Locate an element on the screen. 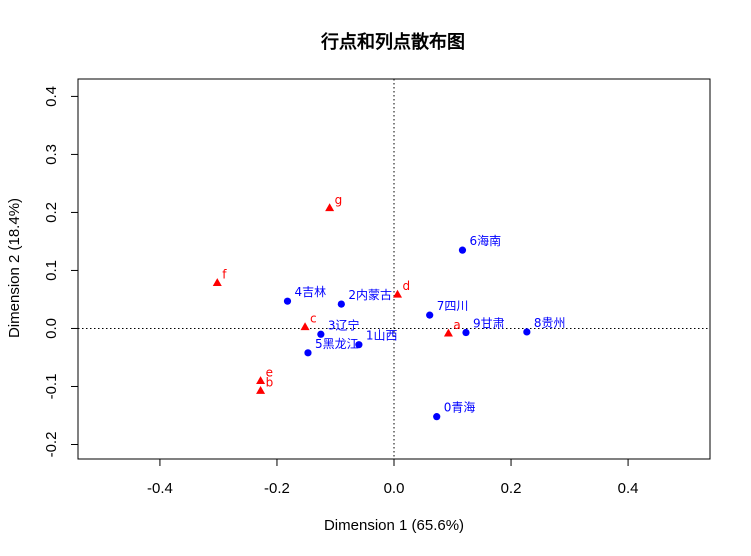 The image size is (751, 556). y-tick-label: 0.2 is located at coordinates (51, 212).